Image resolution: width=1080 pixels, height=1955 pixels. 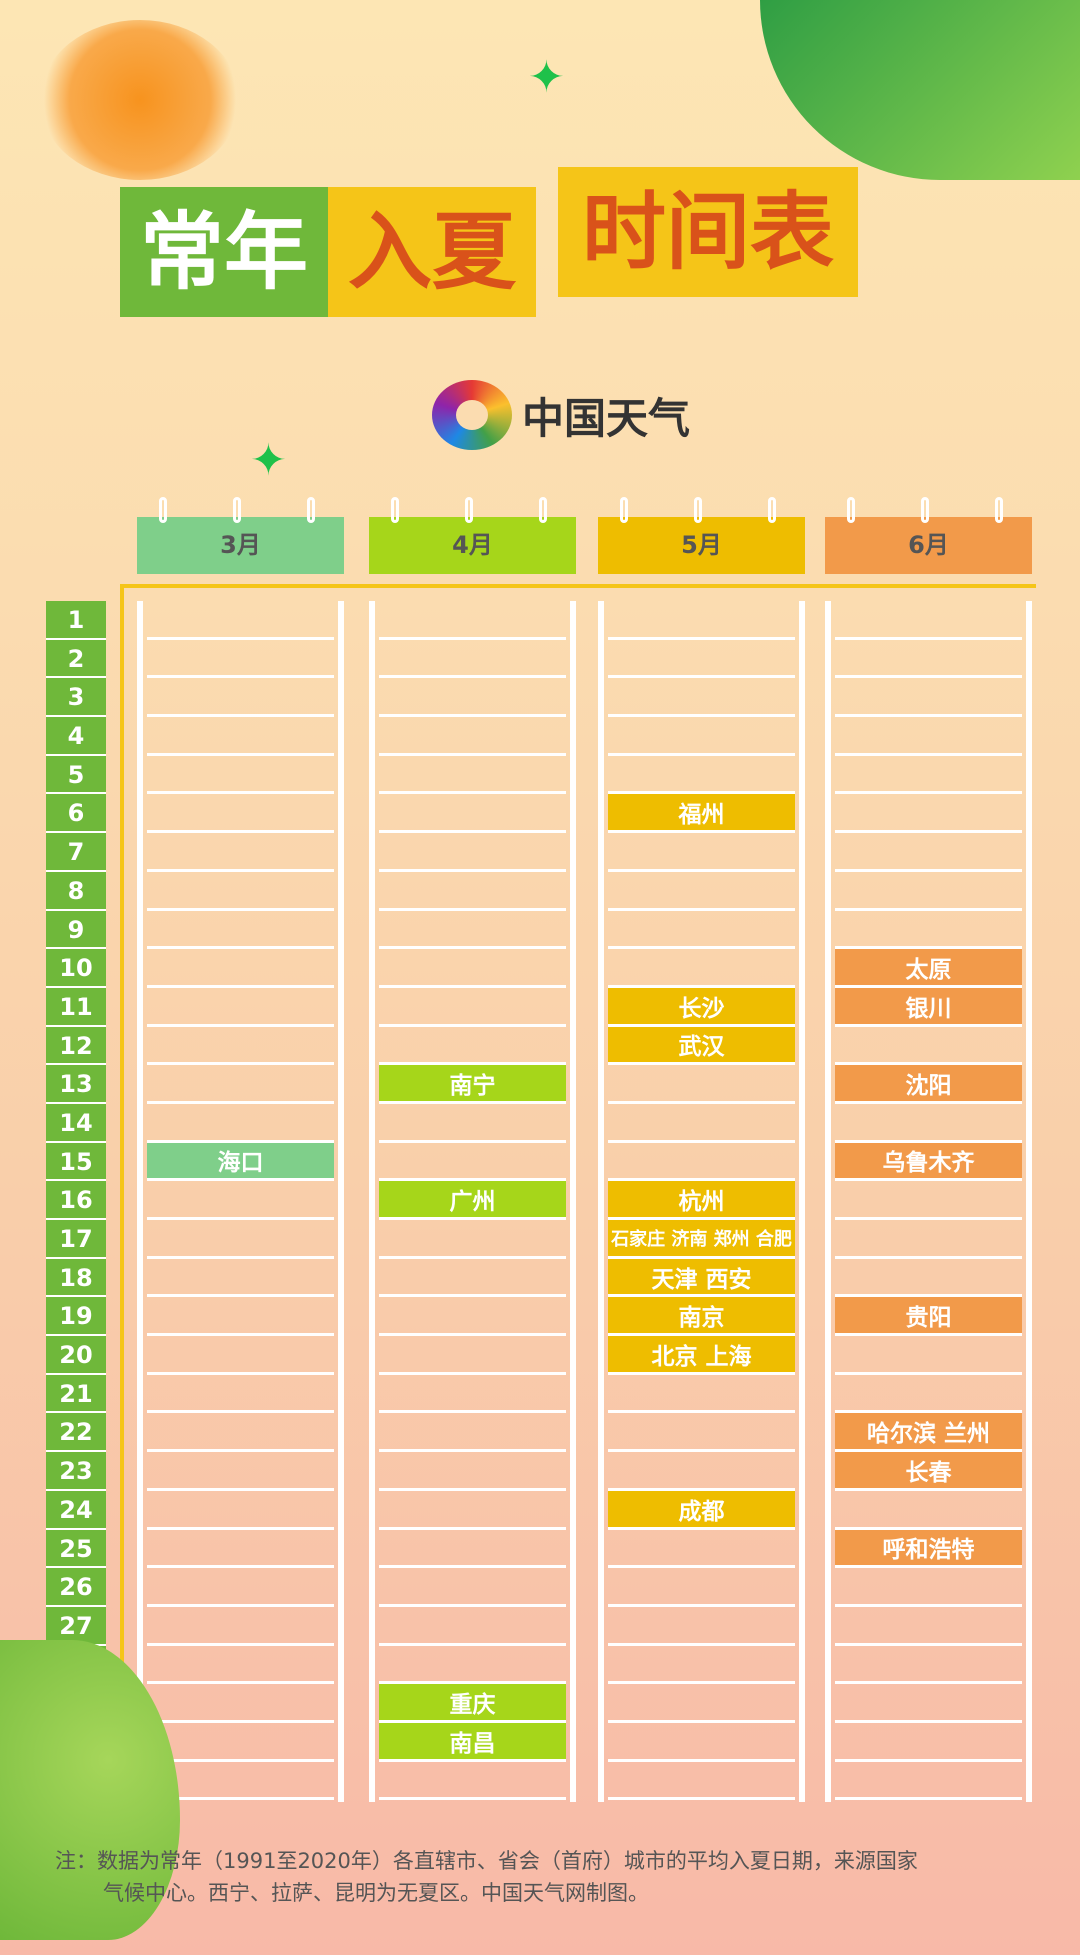 What do you see at coordinates (928, 1007) in the screenshot?
I see `city-entry: 银川` at bounding box center [928, 1007].